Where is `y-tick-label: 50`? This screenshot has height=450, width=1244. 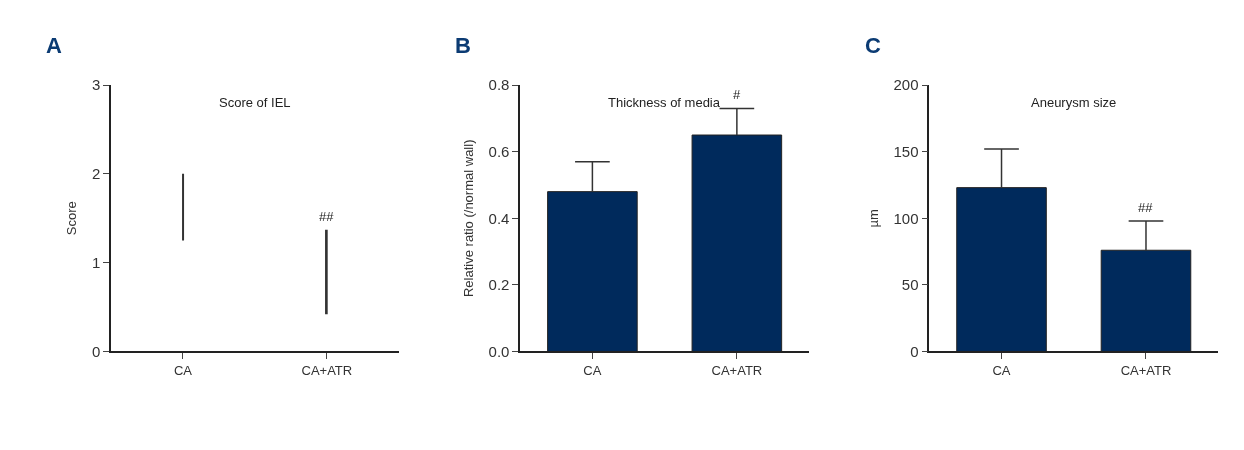 y-tick-label: 50 is located at coordinates (910, 285).